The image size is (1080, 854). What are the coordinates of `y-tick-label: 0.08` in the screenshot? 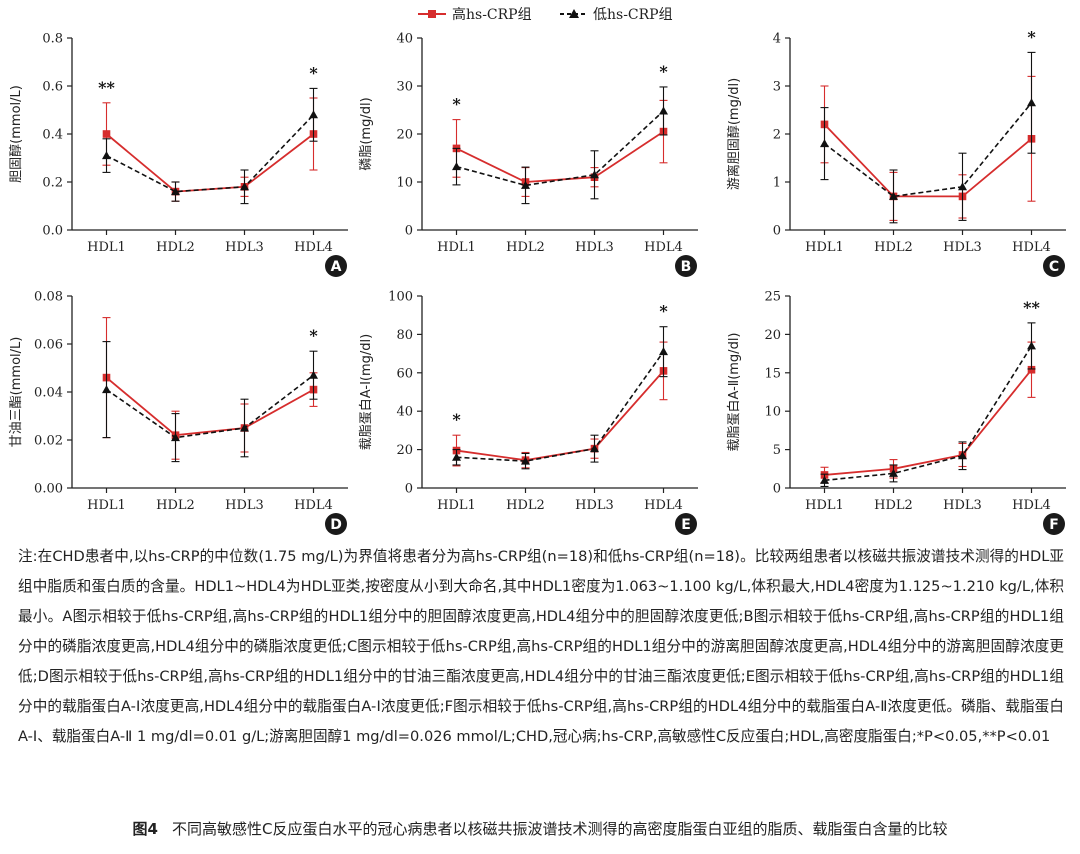 It's located at (48, 297).